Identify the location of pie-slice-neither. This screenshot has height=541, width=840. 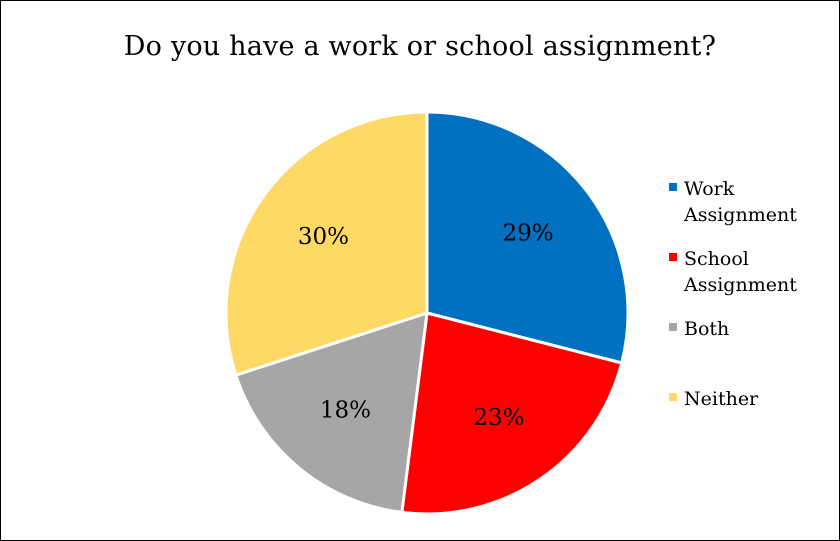
(326, 243).